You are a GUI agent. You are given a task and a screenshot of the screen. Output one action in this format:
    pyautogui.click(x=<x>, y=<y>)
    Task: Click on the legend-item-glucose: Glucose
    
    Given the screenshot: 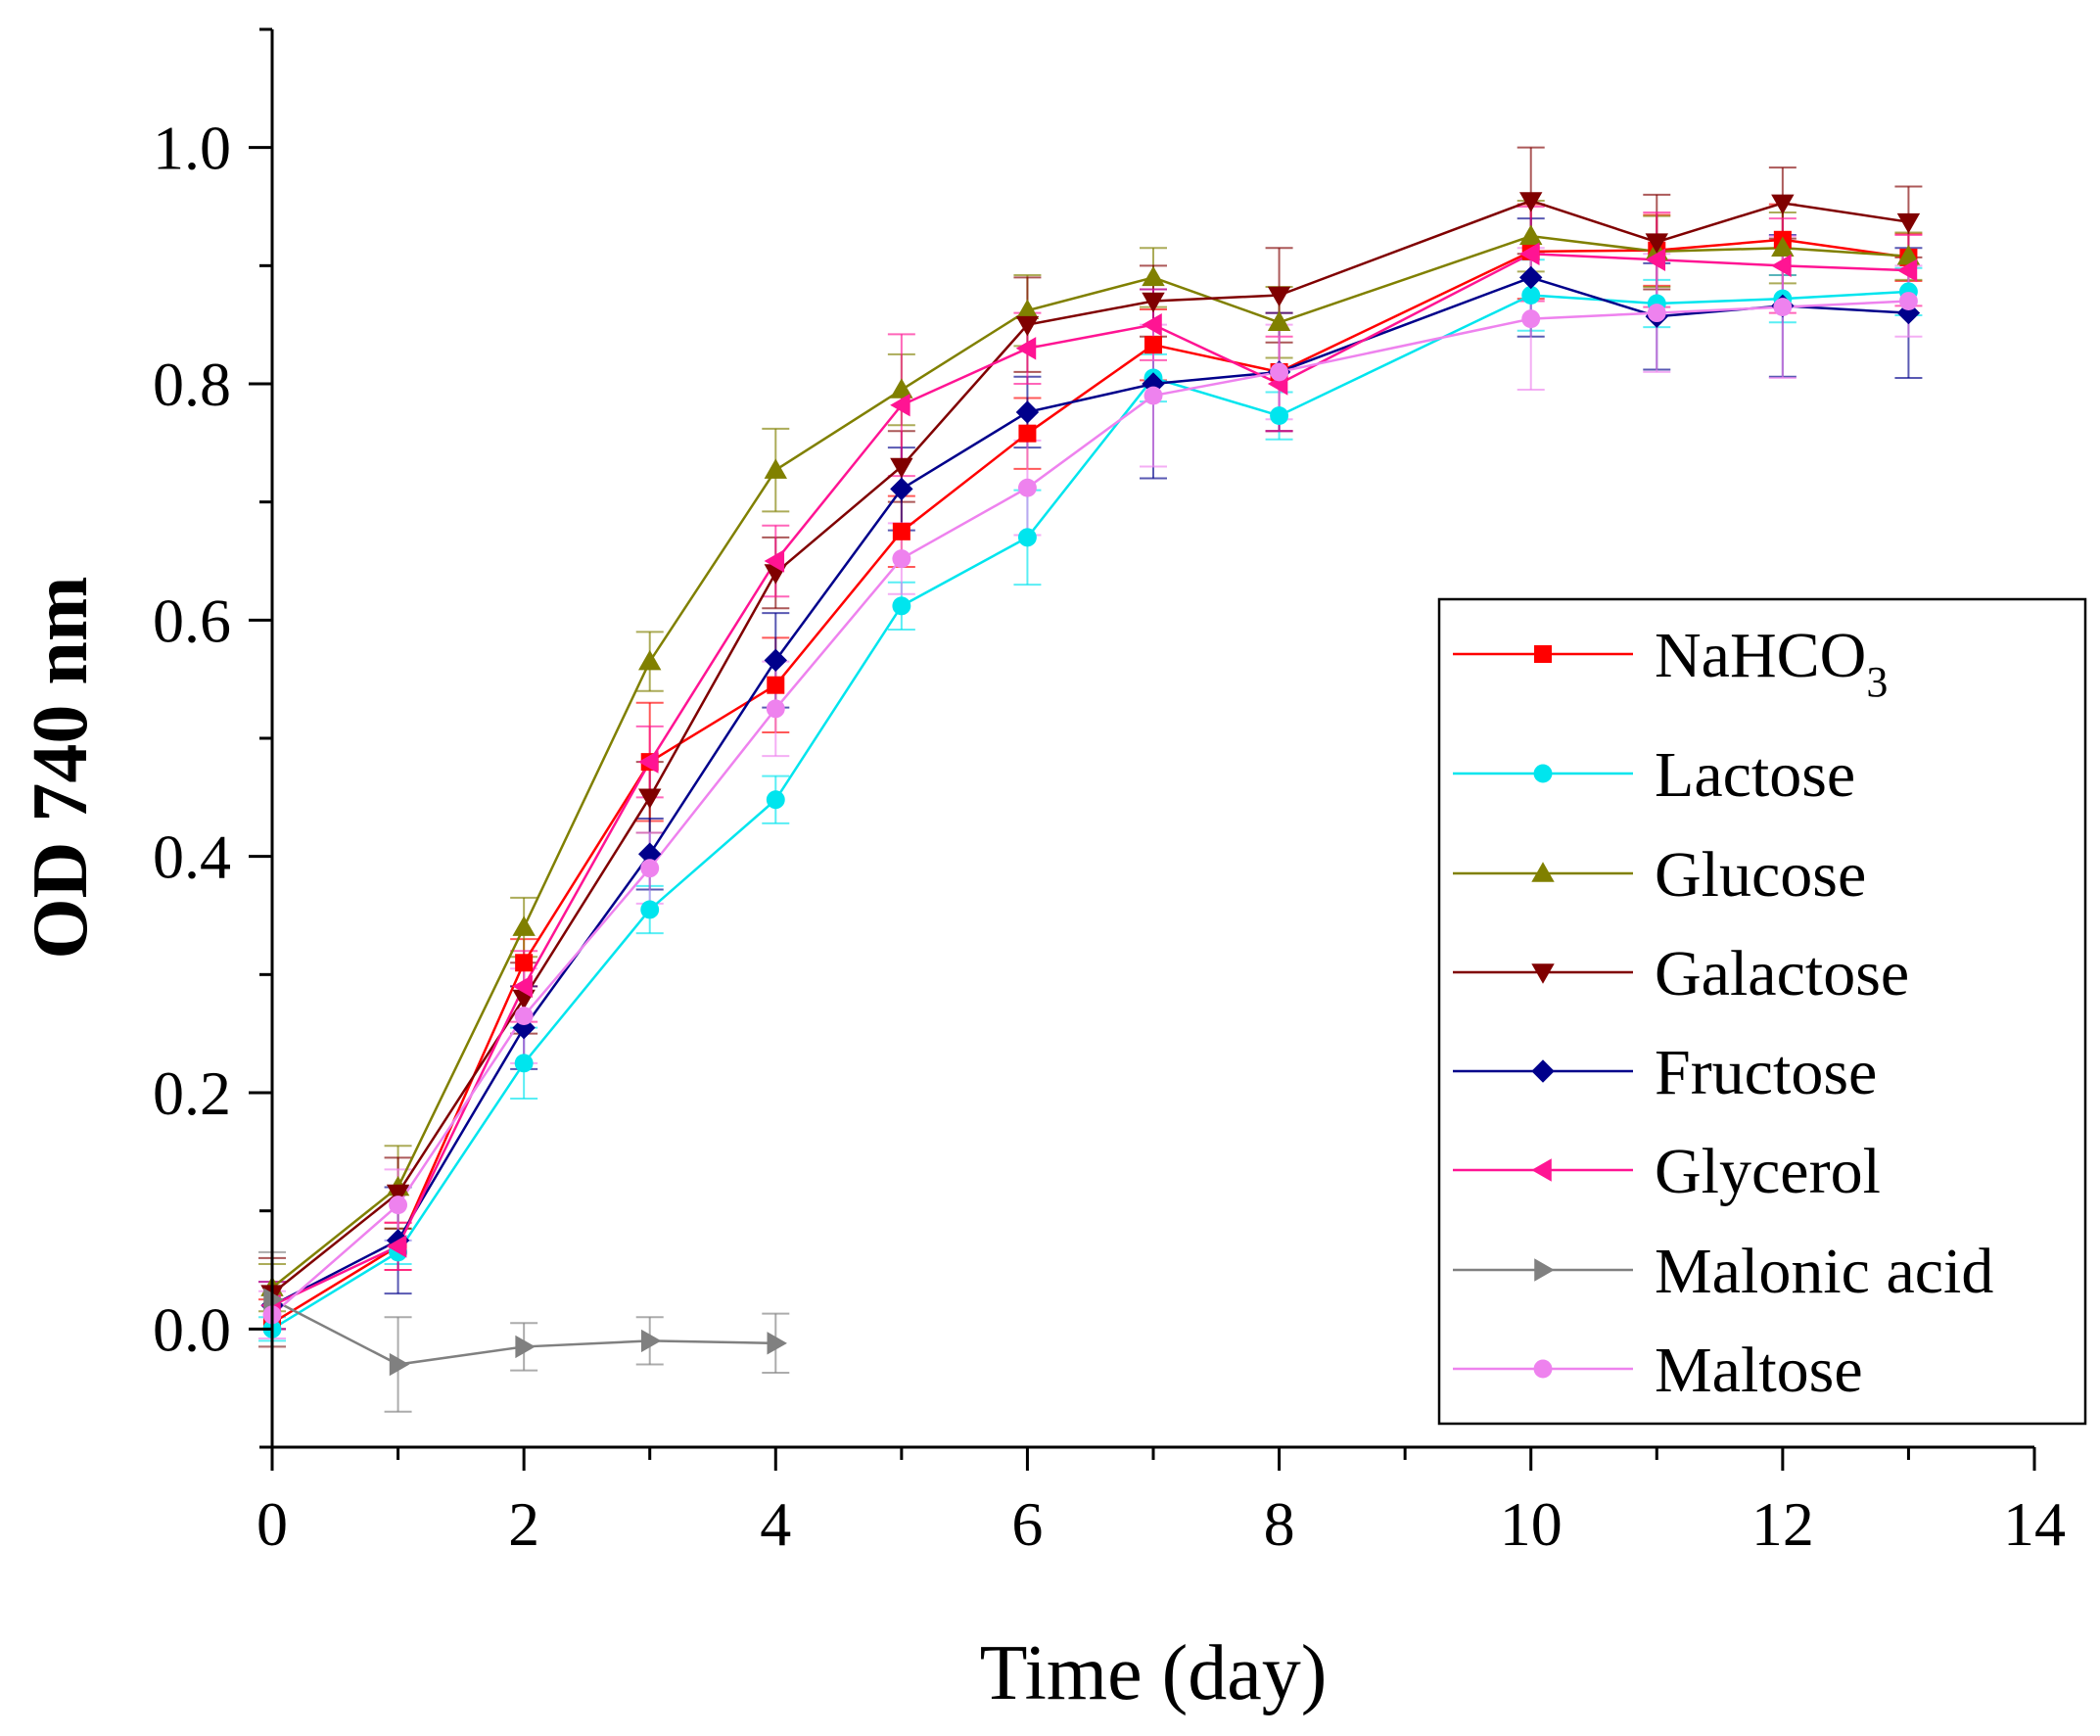 What is the action you would take?
    pyautogui.click(x=1659, y=875)
    